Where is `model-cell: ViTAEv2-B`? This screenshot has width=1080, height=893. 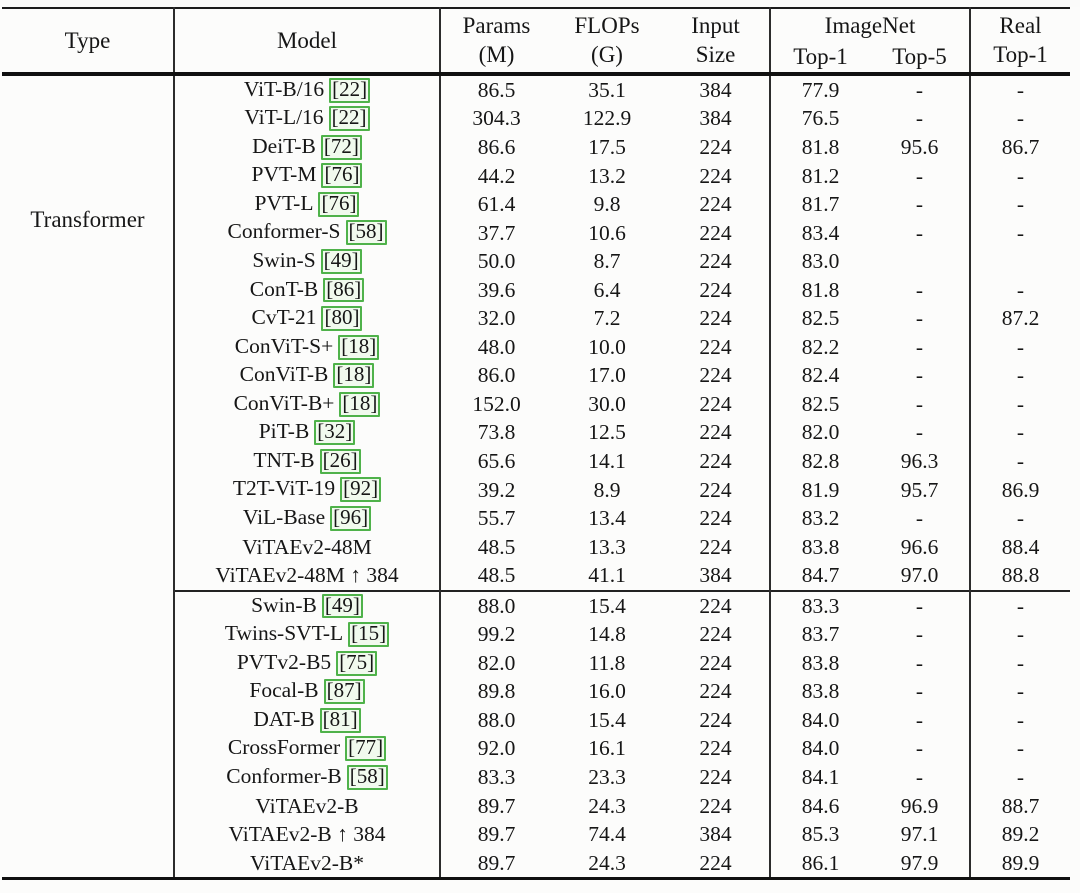
model-cell: ViTAEv2-B is located at coordinates (307, 806).